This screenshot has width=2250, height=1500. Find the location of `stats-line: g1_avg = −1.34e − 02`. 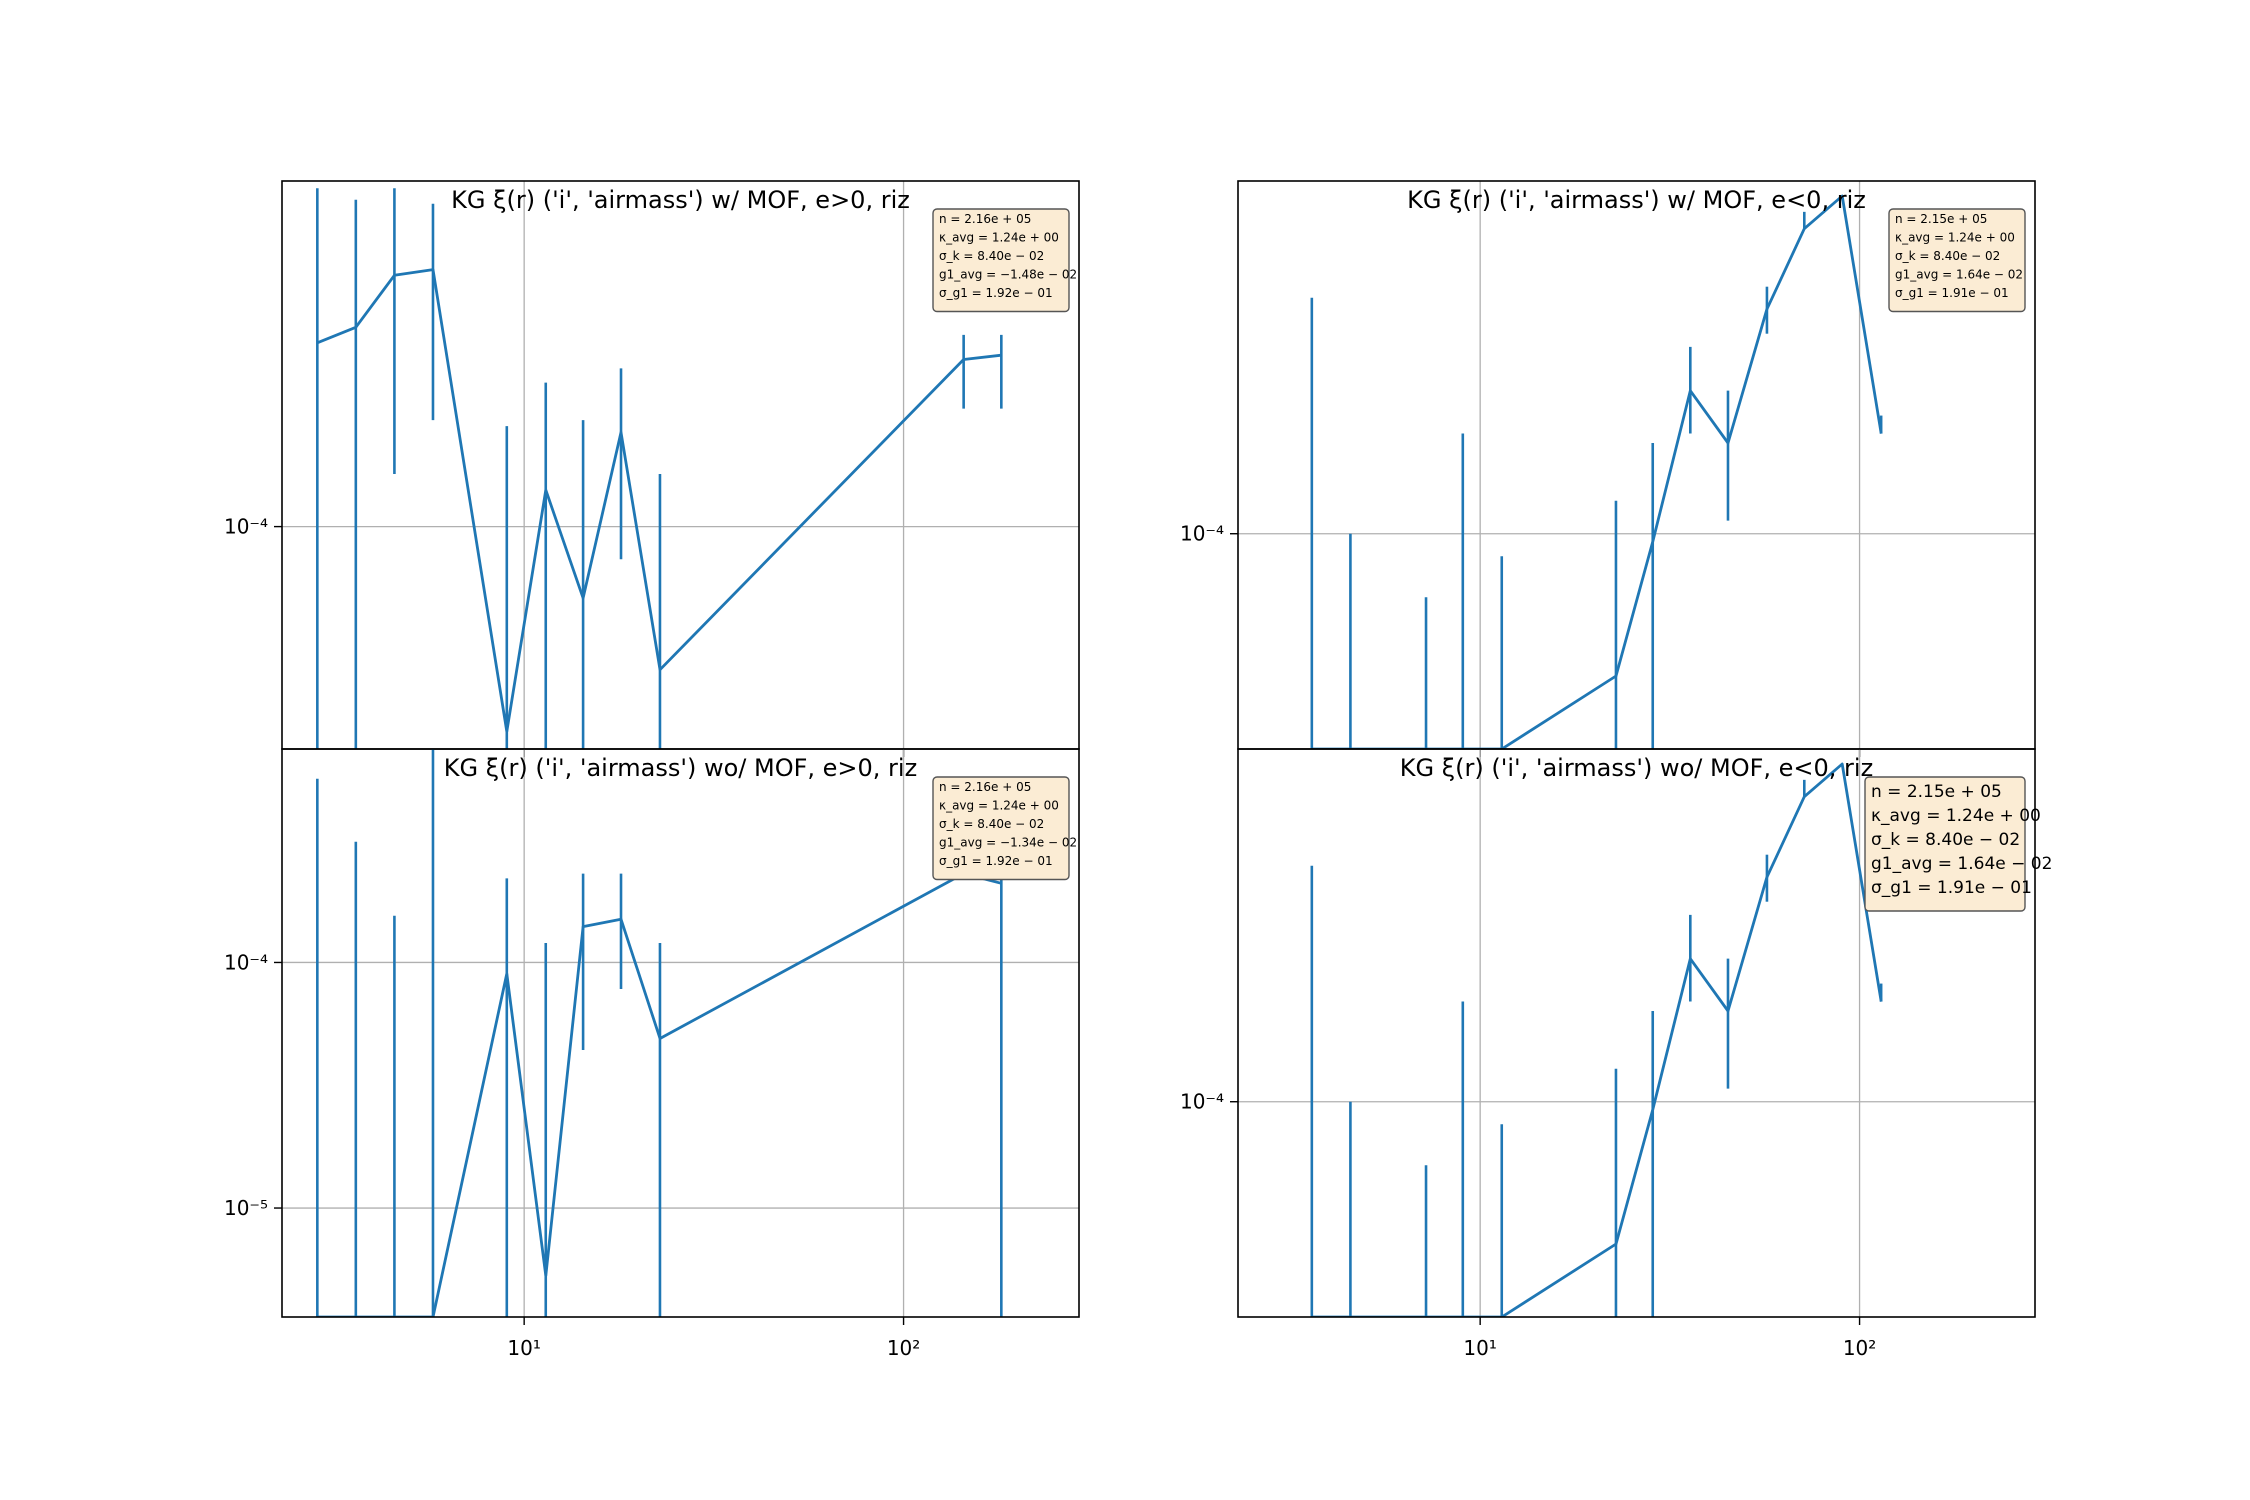

stats-line: g1_avg = −1.34e − 02 is located at coordinates (1008, 843).